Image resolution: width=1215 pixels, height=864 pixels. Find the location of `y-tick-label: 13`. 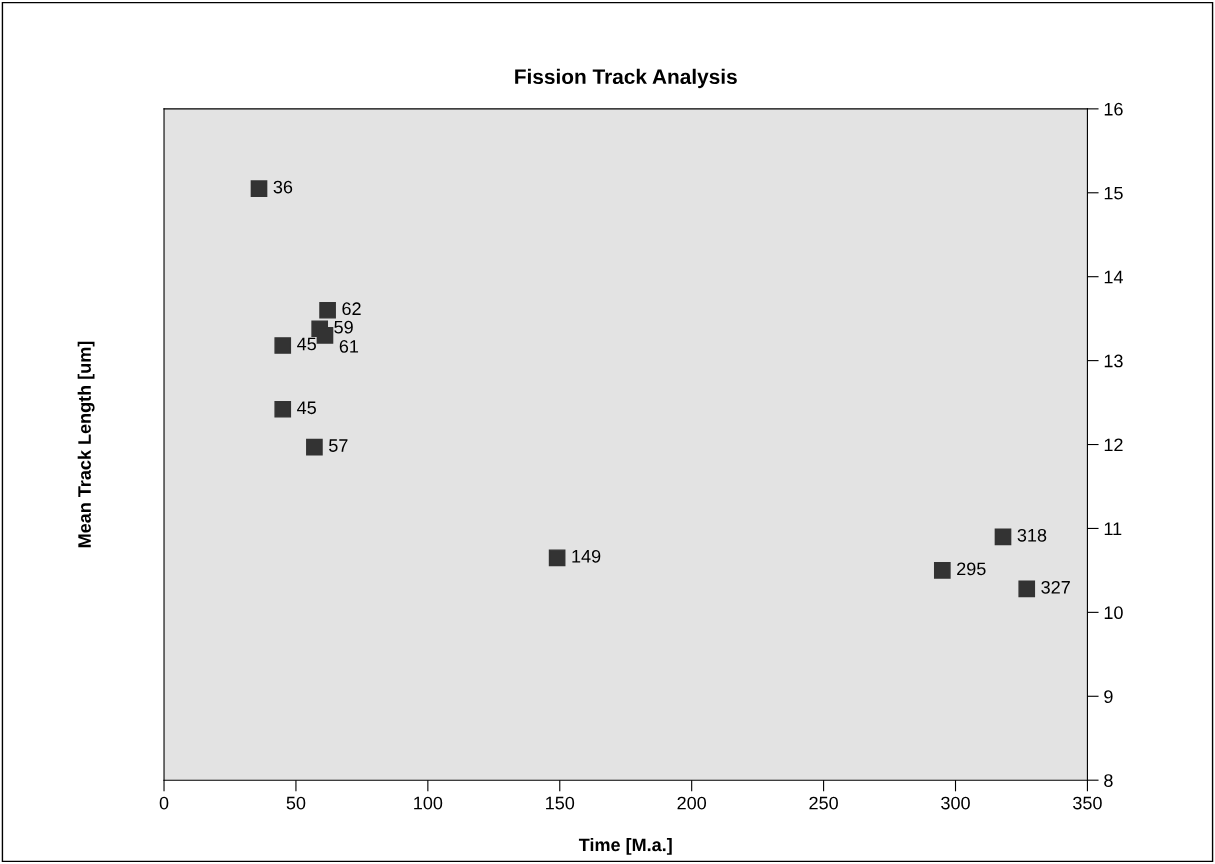

y-tick-label: 13 is located at coordinates (1113, 361).